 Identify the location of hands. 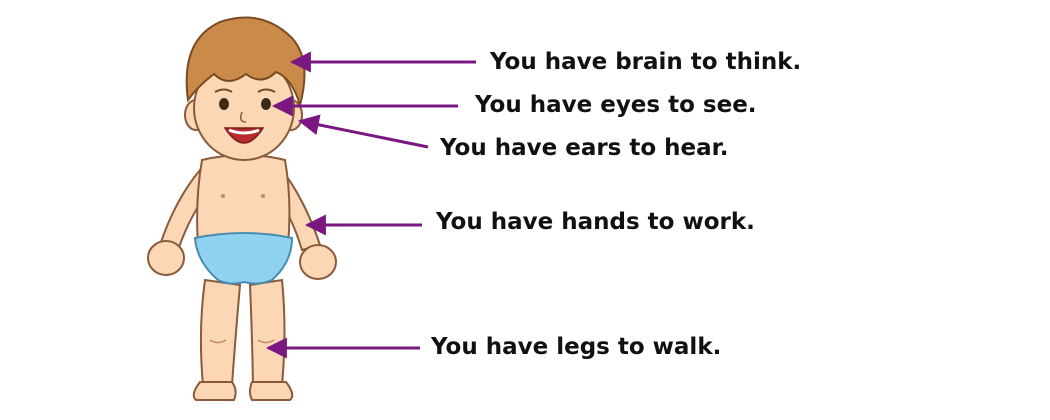
(242, 260).